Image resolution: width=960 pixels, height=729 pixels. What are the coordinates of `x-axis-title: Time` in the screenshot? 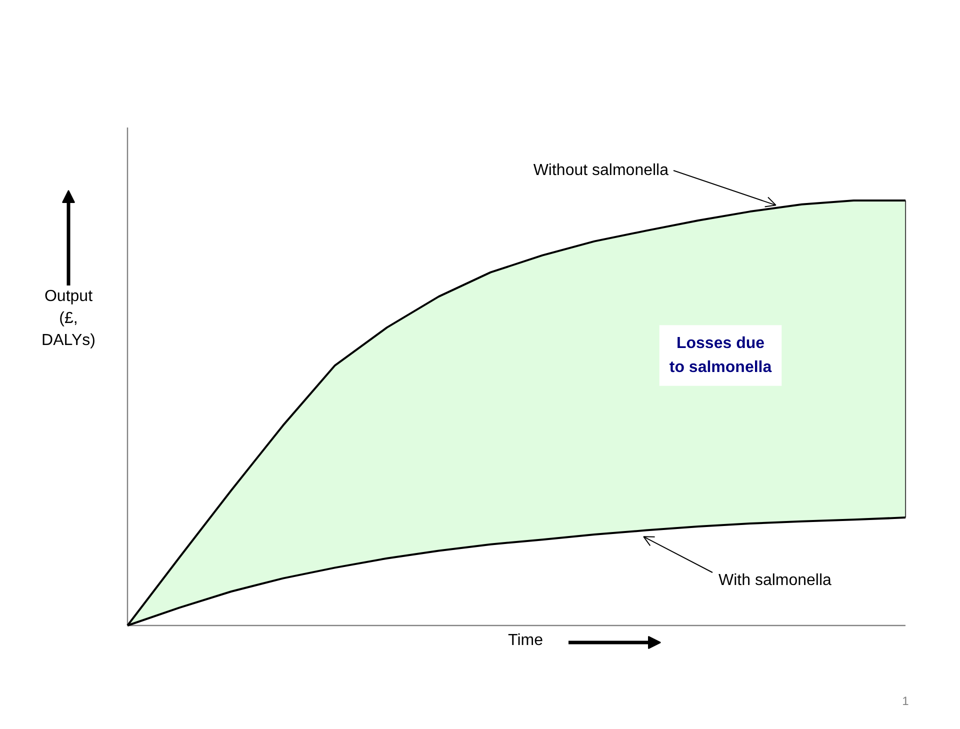 It's located at (526, 640).